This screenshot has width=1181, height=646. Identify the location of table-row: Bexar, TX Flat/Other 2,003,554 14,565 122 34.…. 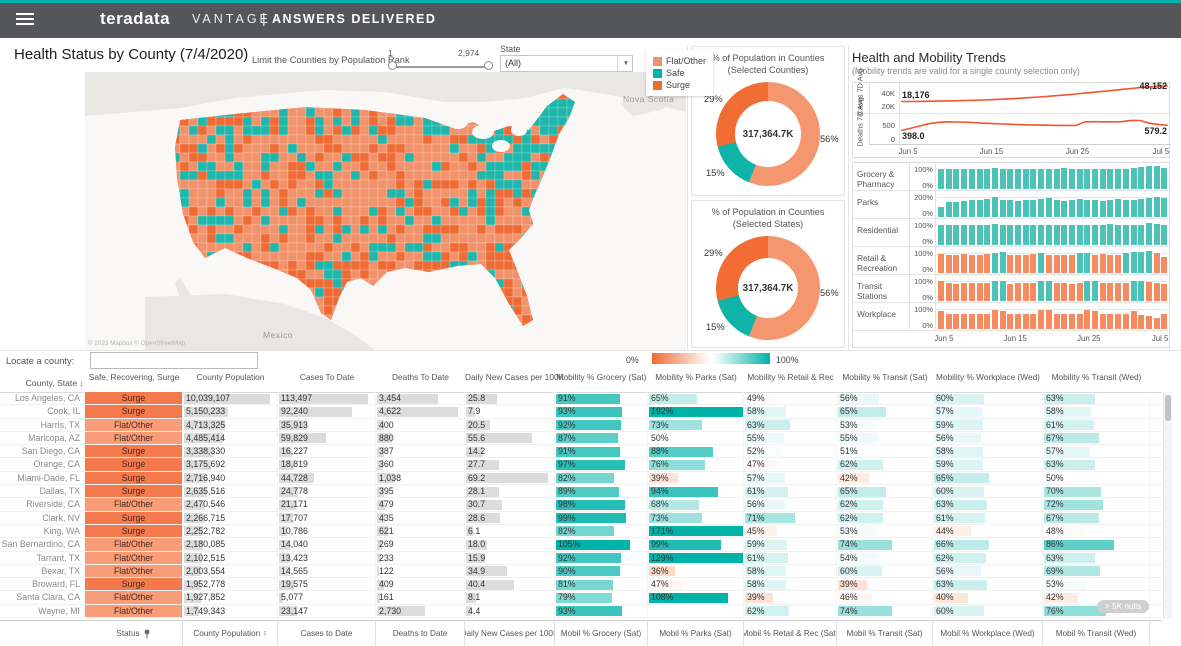
(581, 571).